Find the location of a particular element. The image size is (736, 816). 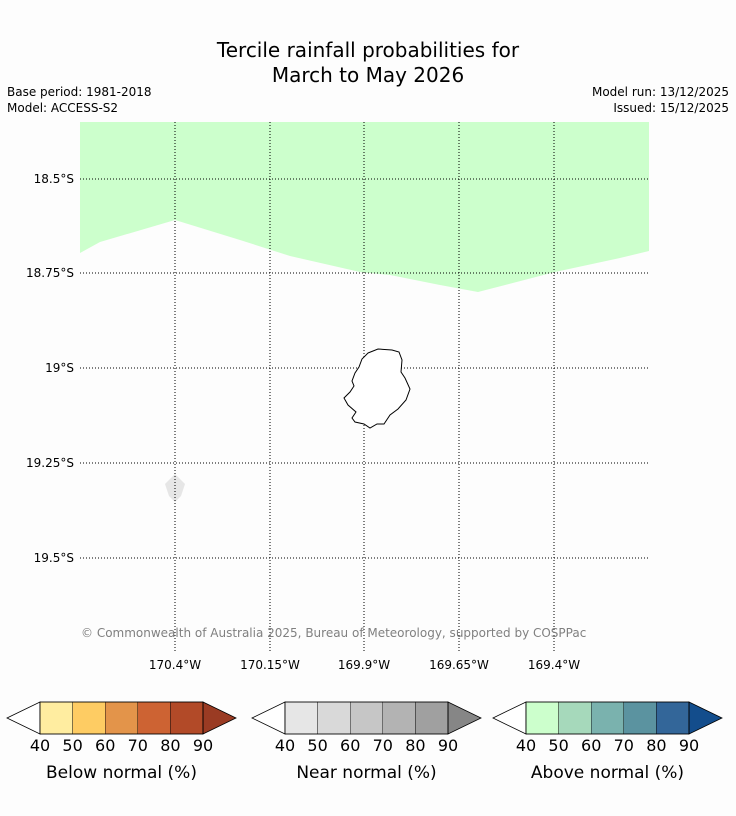

lat-label: 18.75°S is located at coordinates (50, 273).